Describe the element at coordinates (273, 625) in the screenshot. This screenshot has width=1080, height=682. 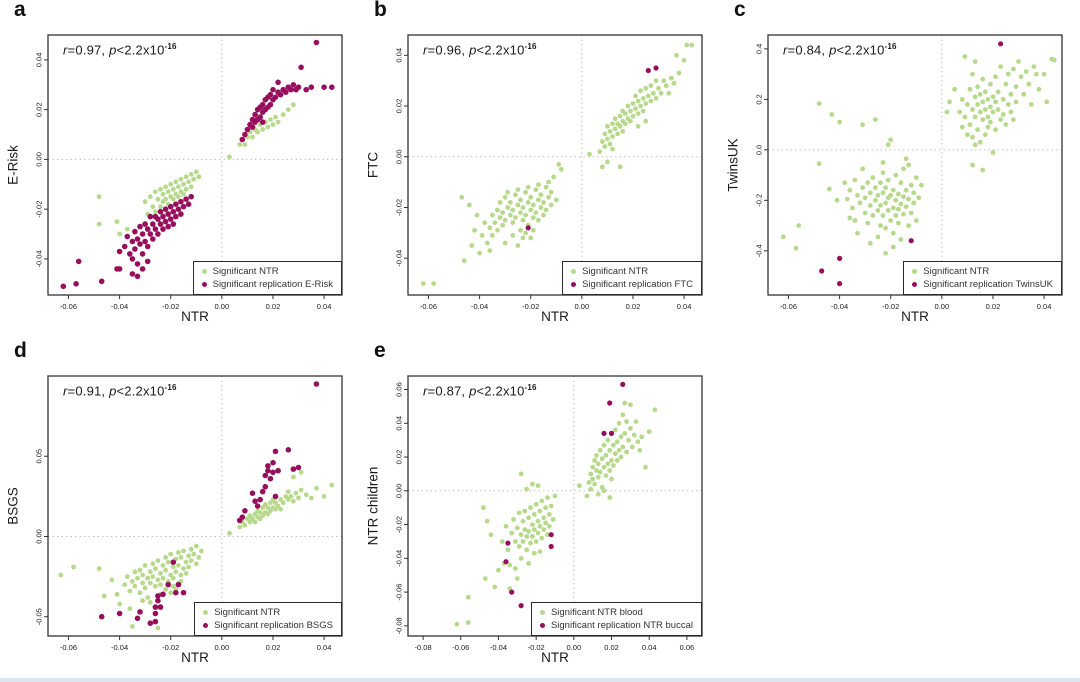
I see `legend-label: Significant replication BSGS` at that location.